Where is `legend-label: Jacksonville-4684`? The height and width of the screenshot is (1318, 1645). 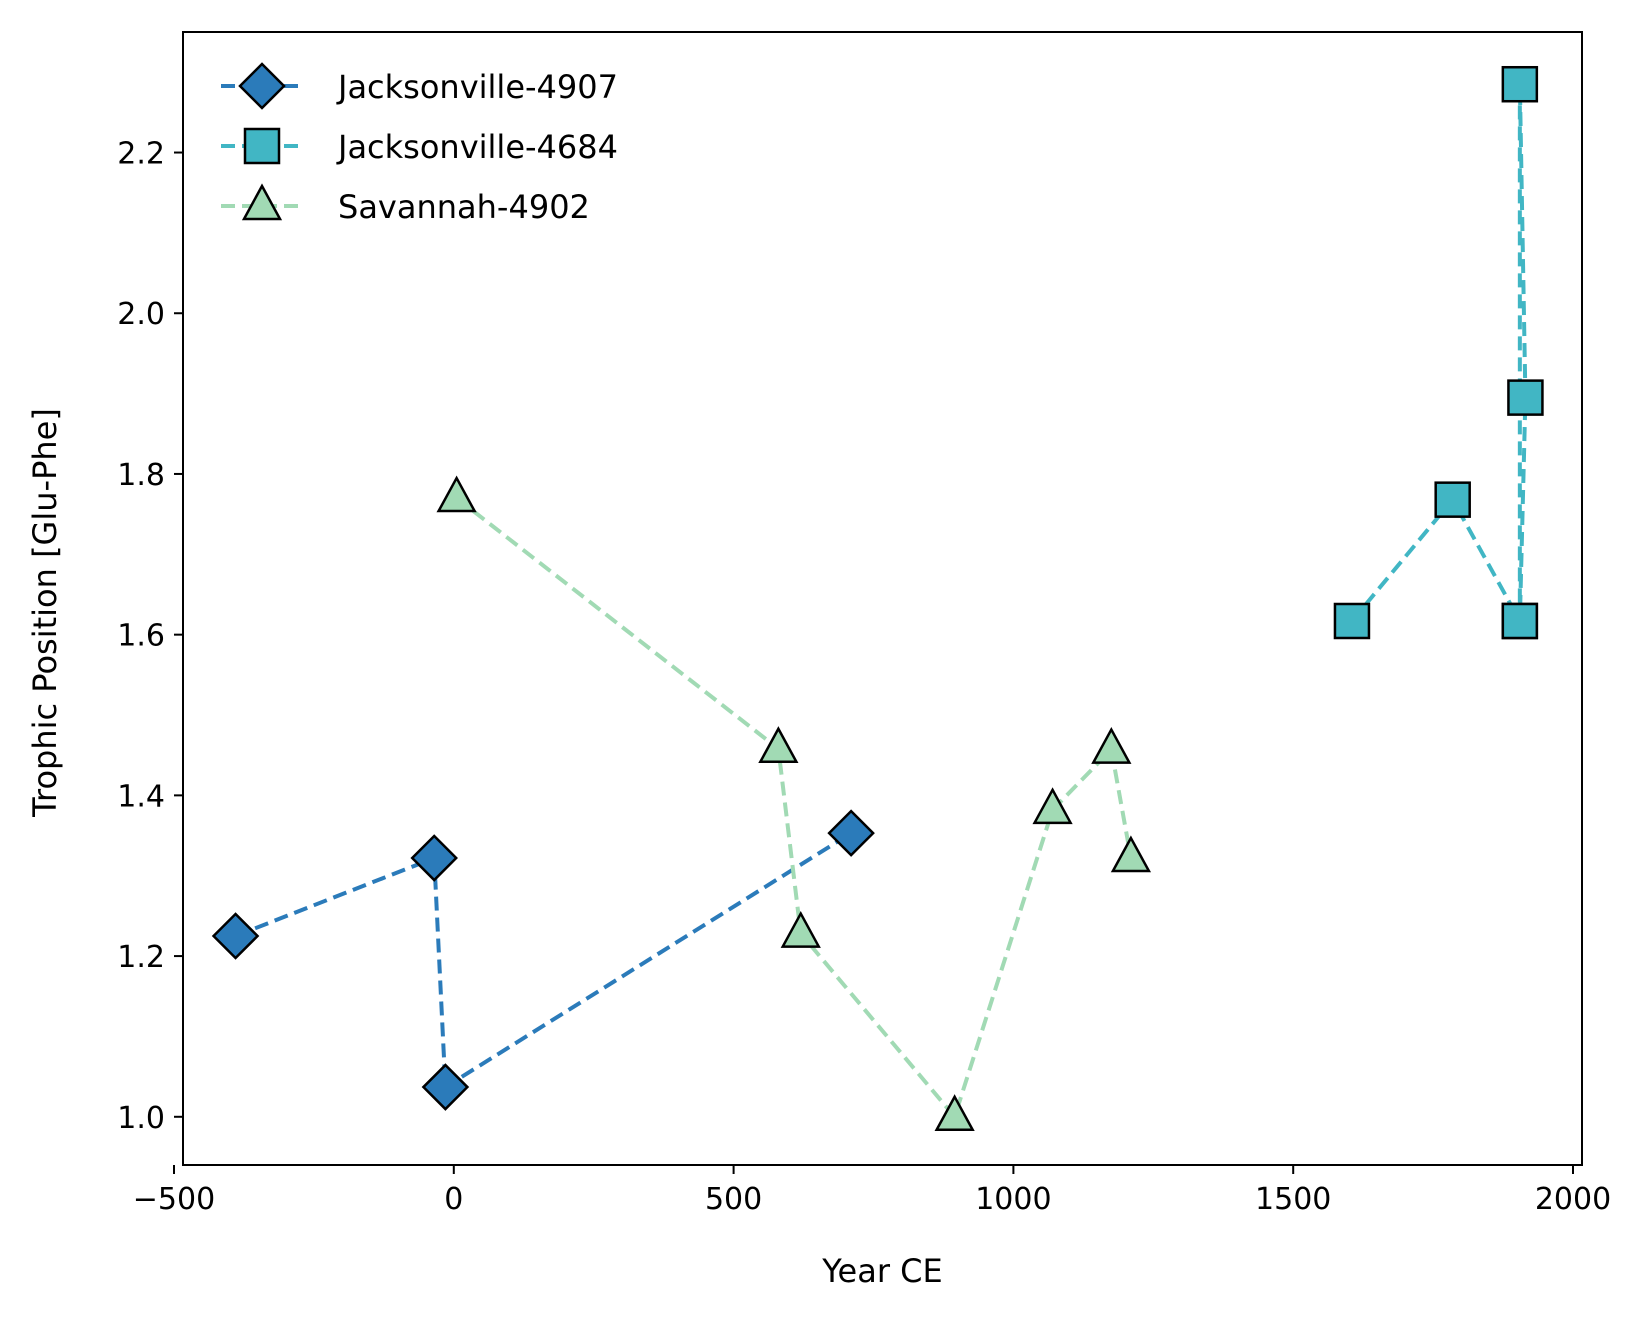 legend-label: Jacksonville-4684 is located at coordinates (477, 147).